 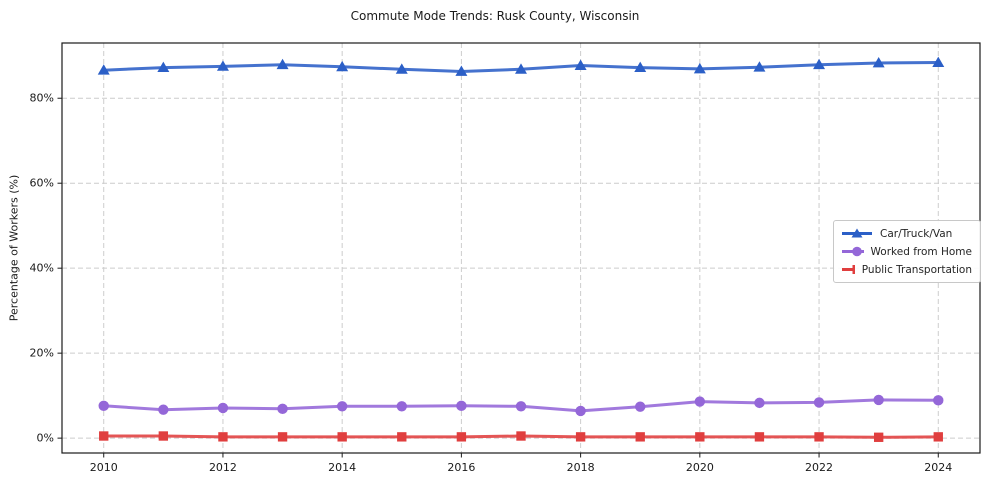 What do you see at coordinates (916, 269) in the screenshot?
I see `legend-label: Public Transportation` at bounding box center [916, 269].